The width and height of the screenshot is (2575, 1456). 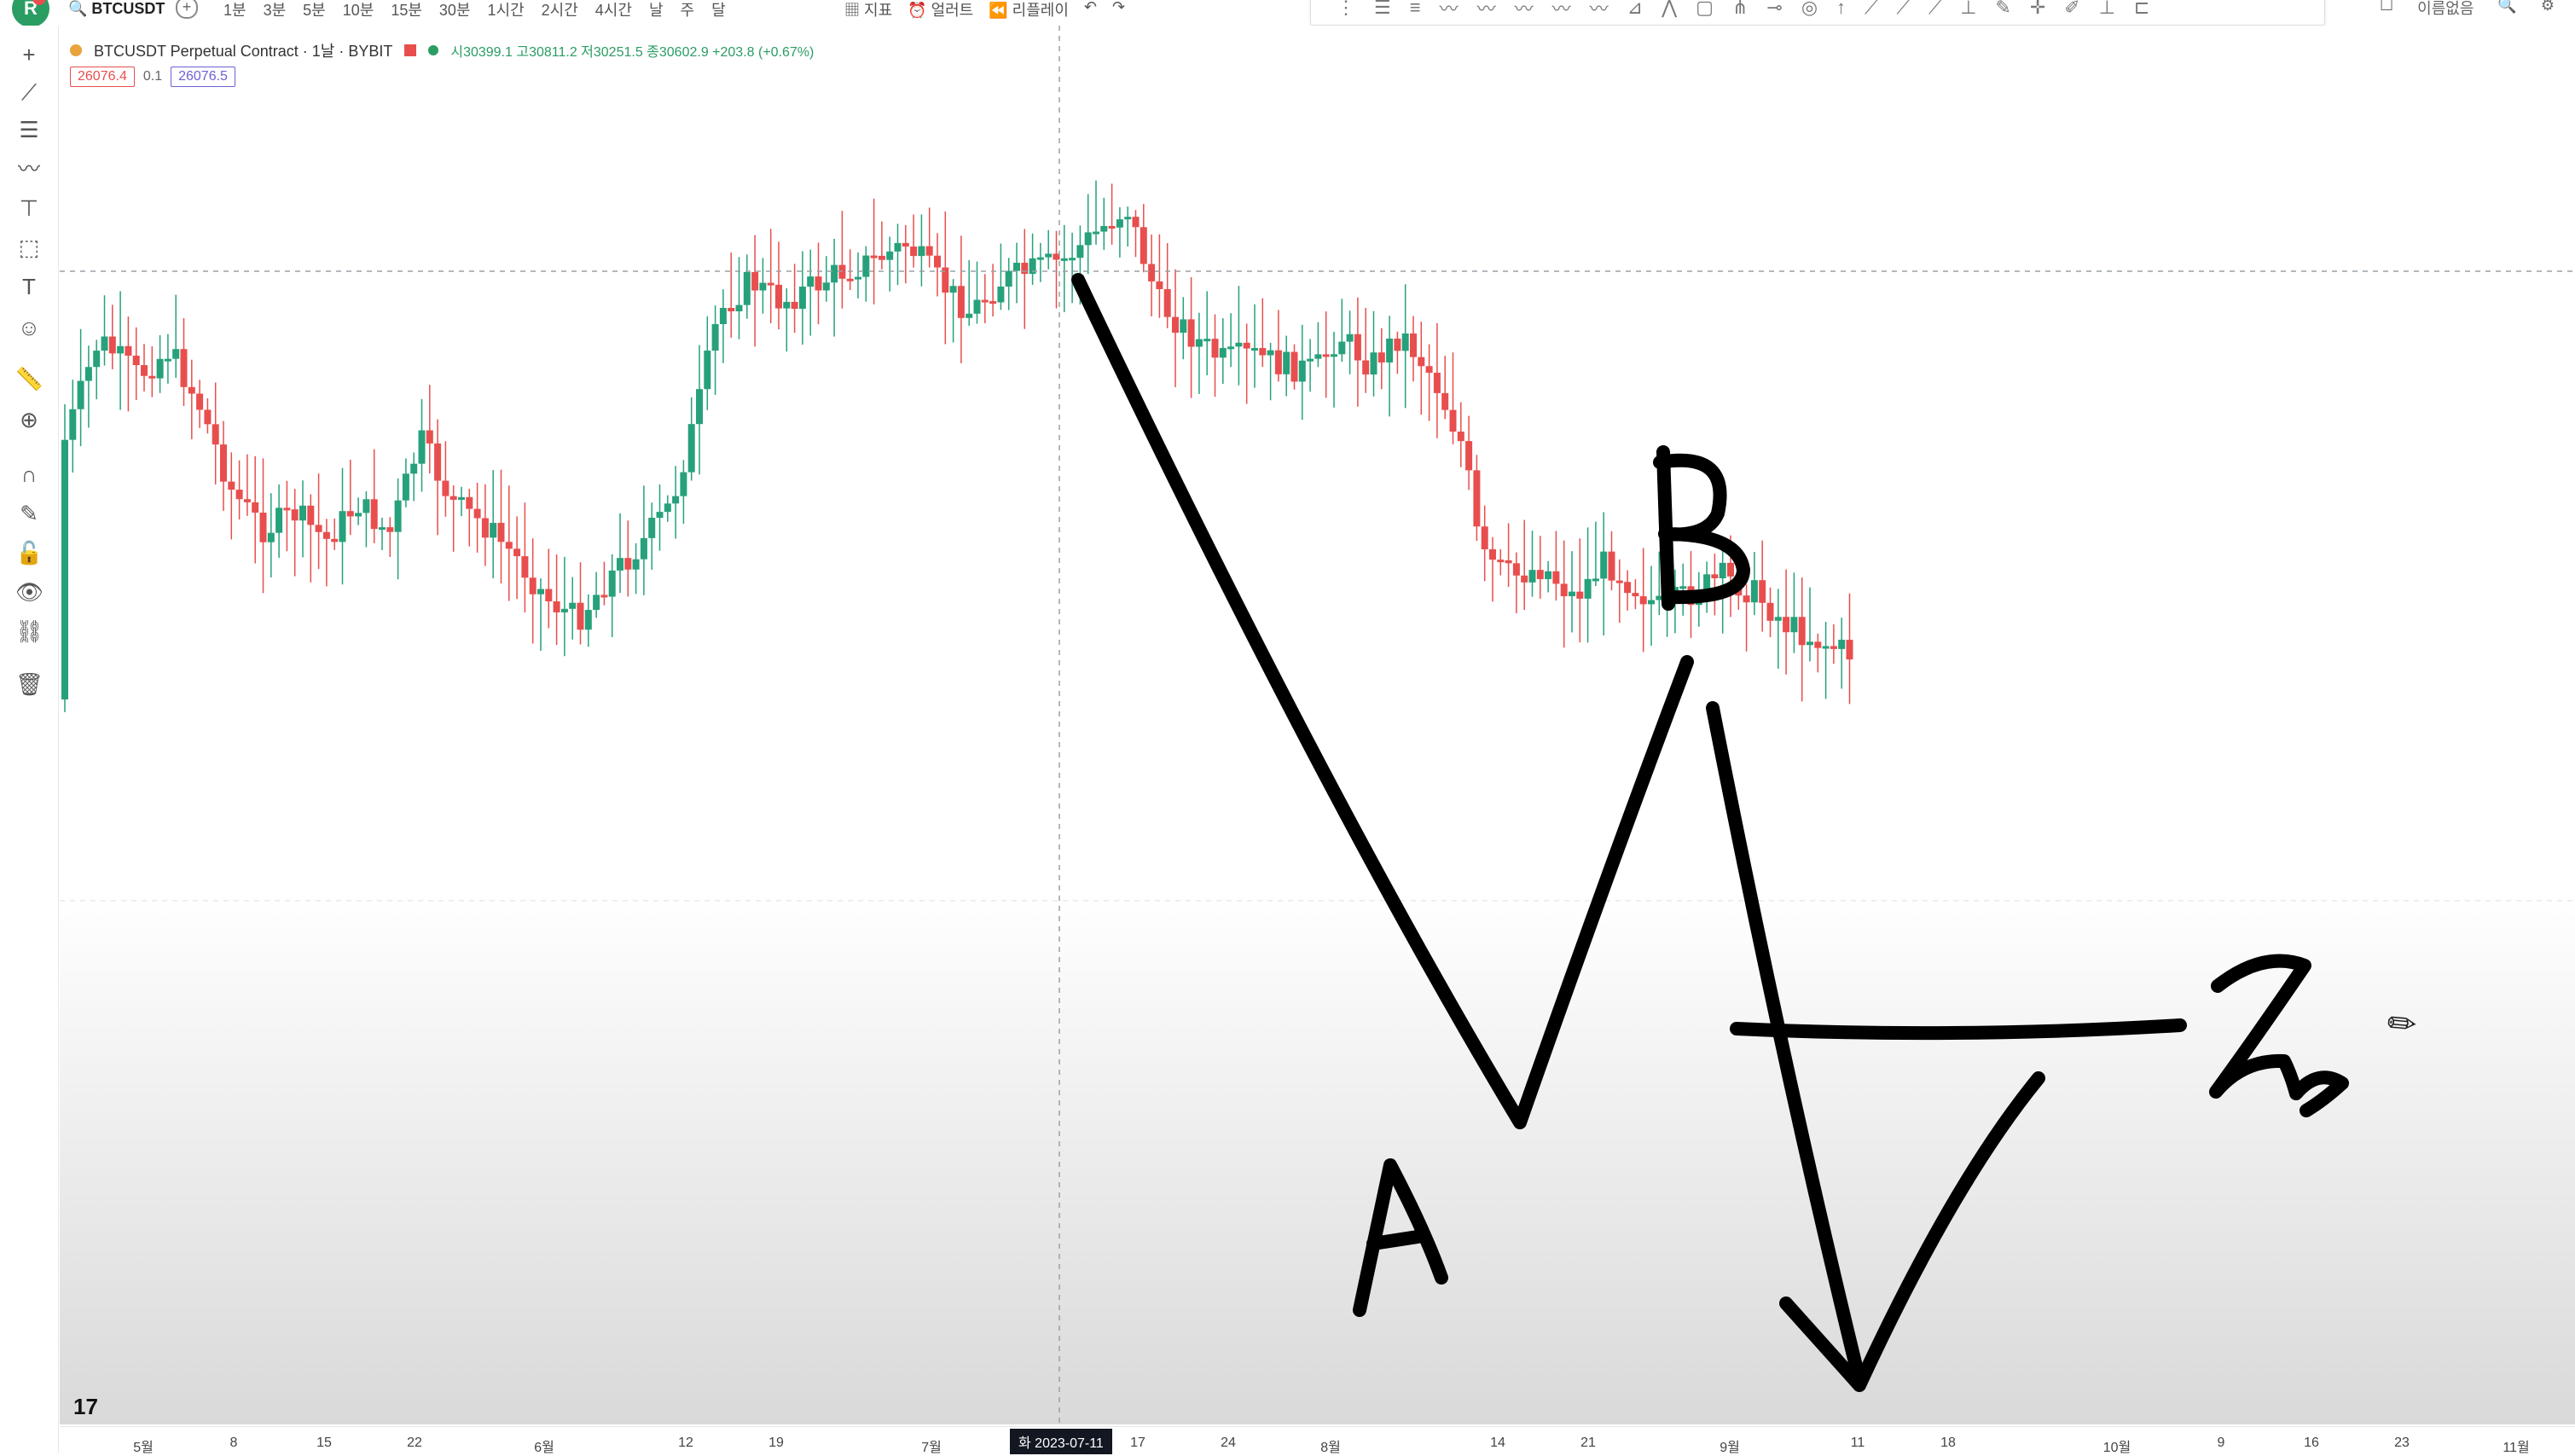 What do you see at coordinates (358, 10) in the screenshot?
I see `interval-10m: 10분` at bounding box center [358, 10].